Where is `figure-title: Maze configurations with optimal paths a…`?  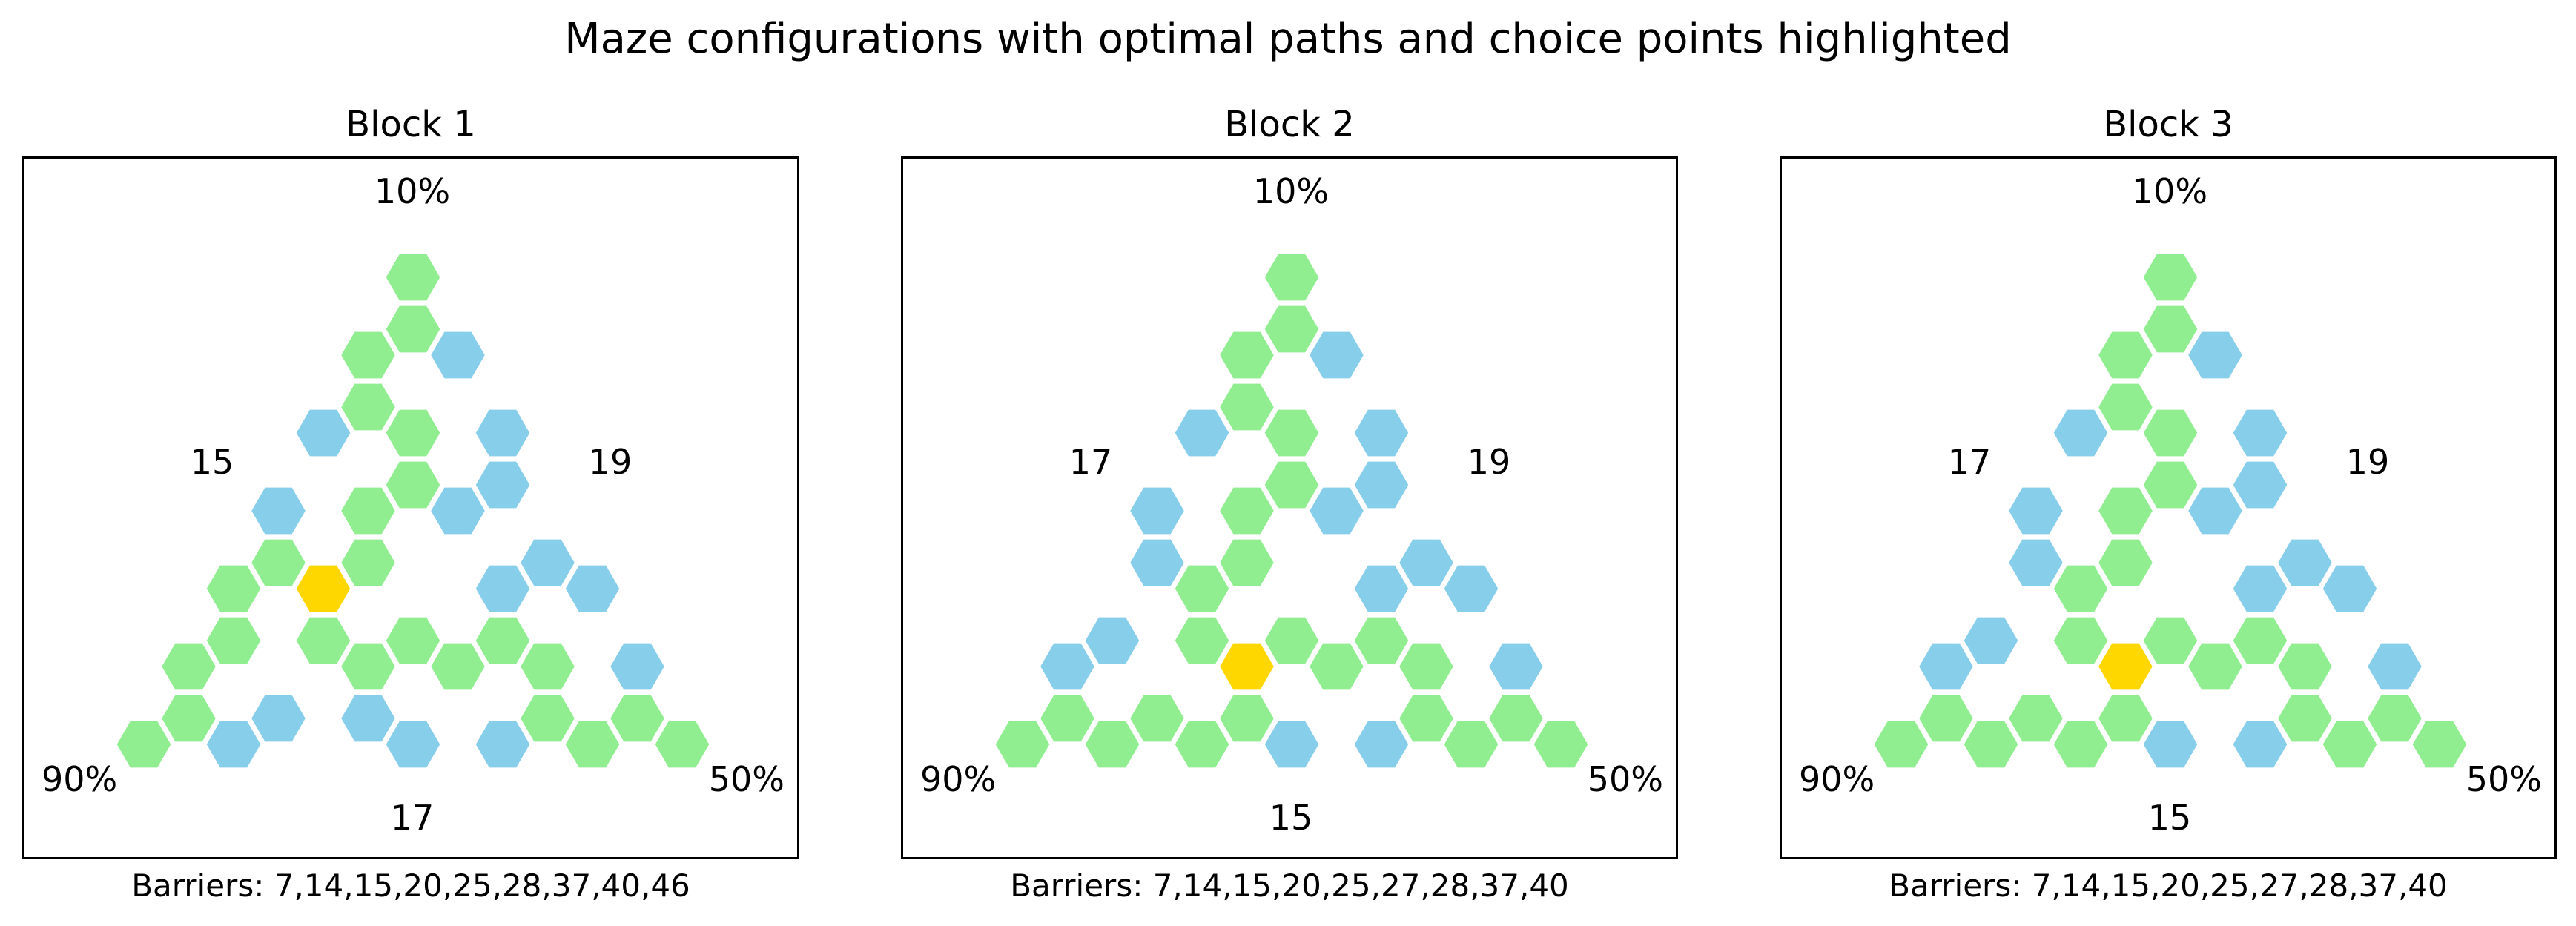
figure-title: Maze configurations with optimal paths a… is located at coordinates (1288, 39).